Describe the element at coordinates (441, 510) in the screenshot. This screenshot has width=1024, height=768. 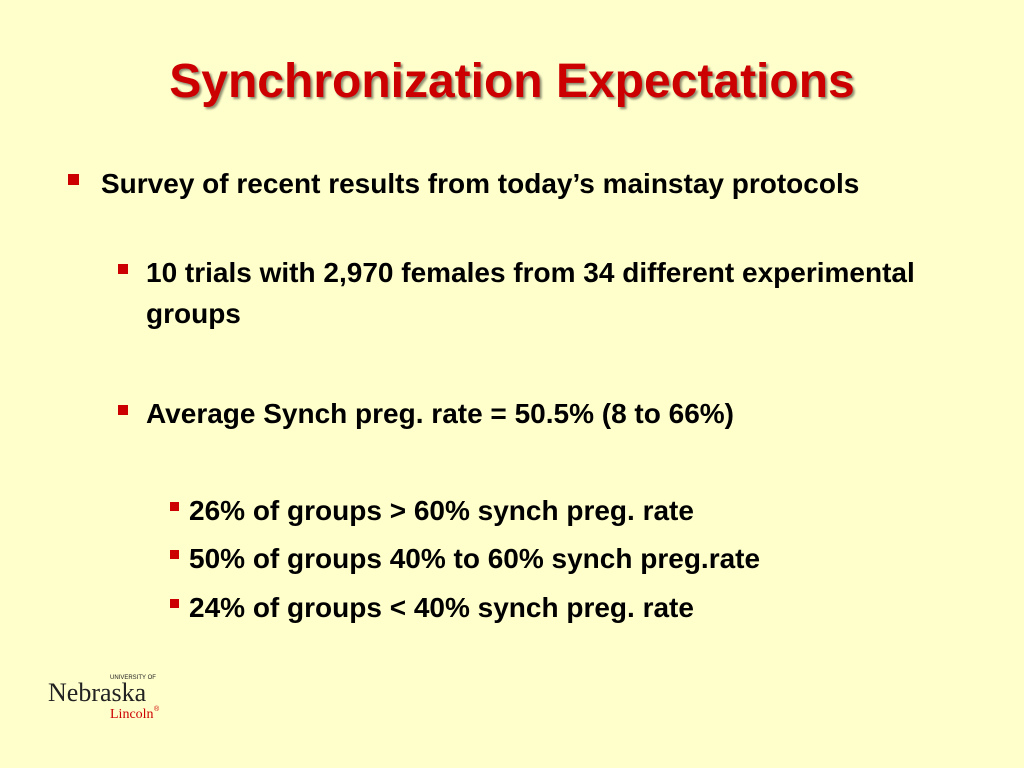
I see `bullet-text: 26% of groups > 60% synch preg. rate` at that location.